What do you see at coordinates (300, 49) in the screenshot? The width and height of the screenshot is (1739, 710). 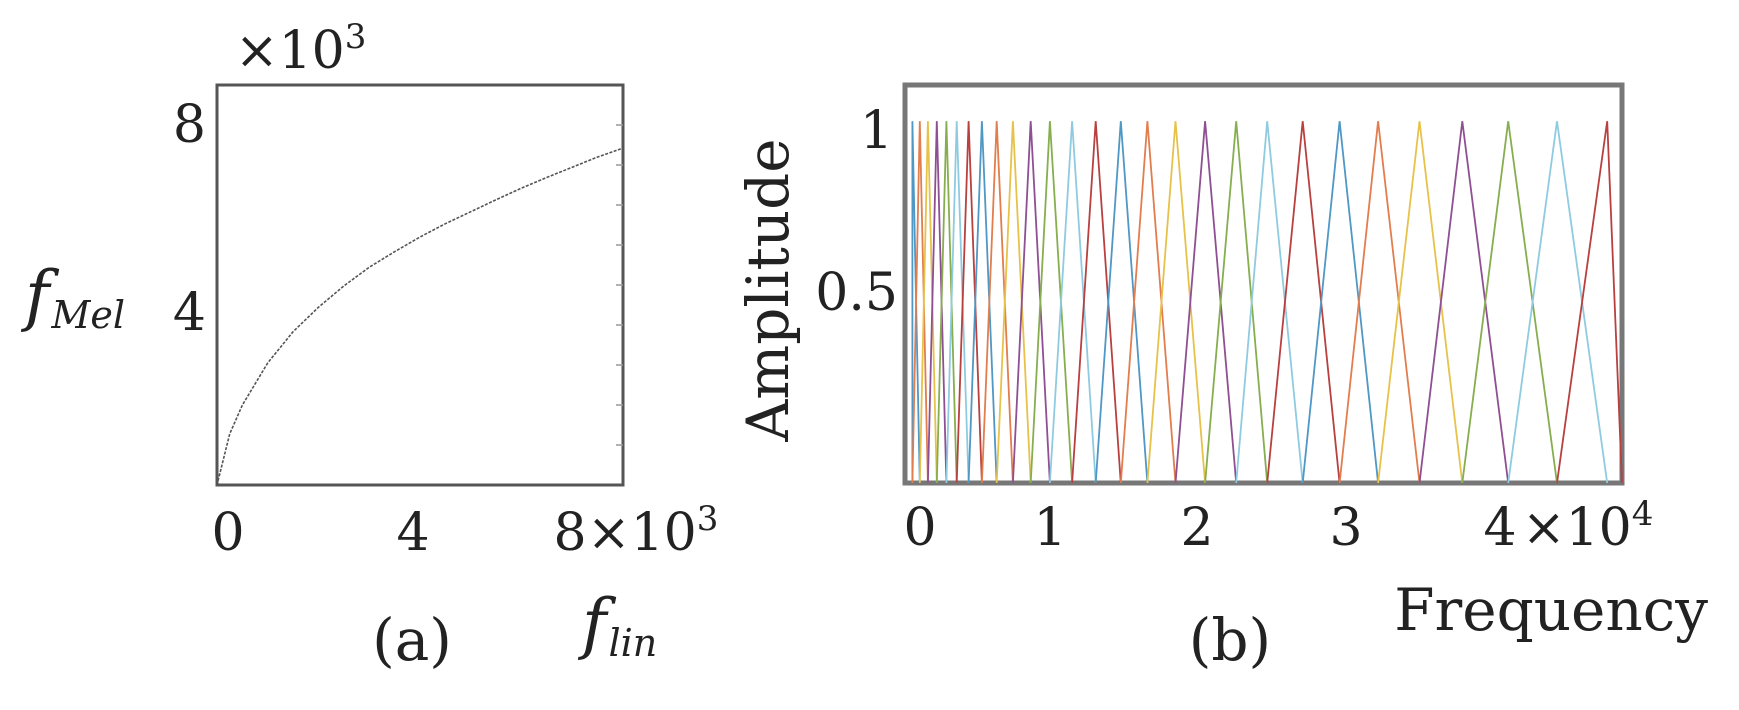 I see `chart-a-y-multiplier: ×10³` at bounding box center [300, 49].